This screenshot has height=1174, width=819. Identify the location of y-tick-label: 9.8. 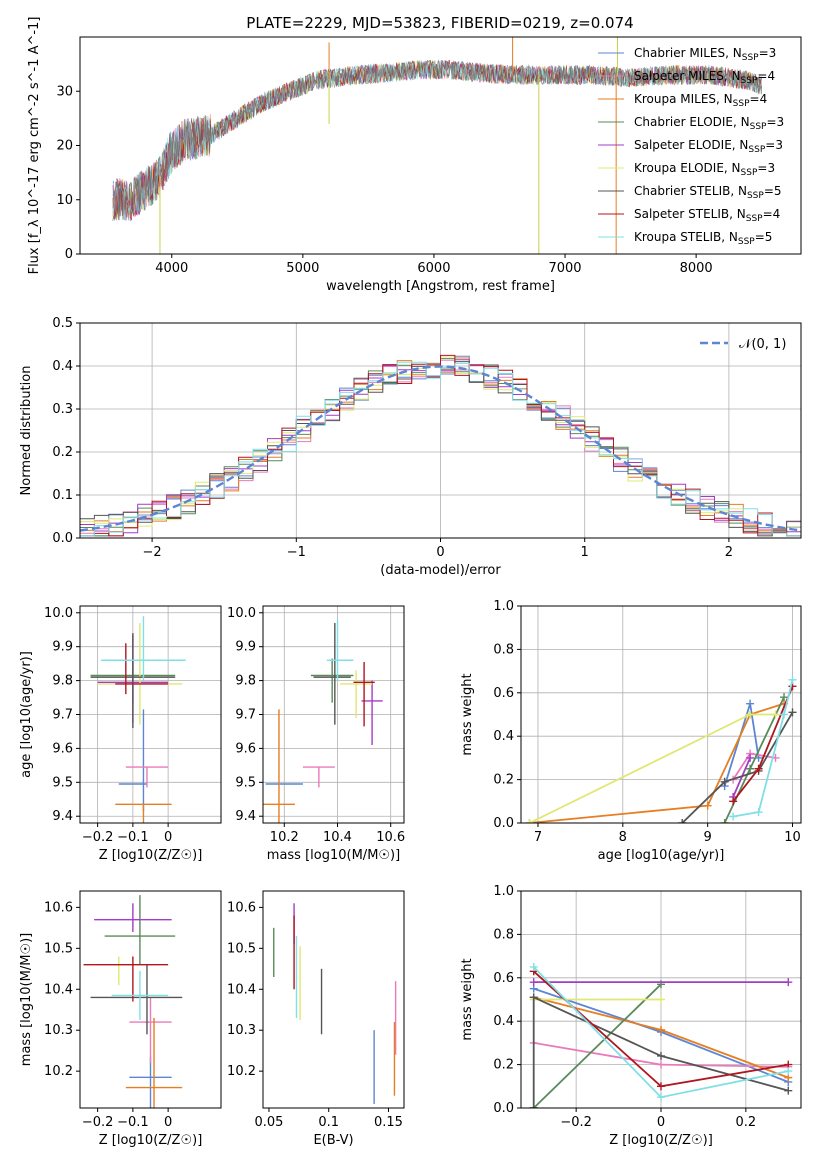
(62, 681).